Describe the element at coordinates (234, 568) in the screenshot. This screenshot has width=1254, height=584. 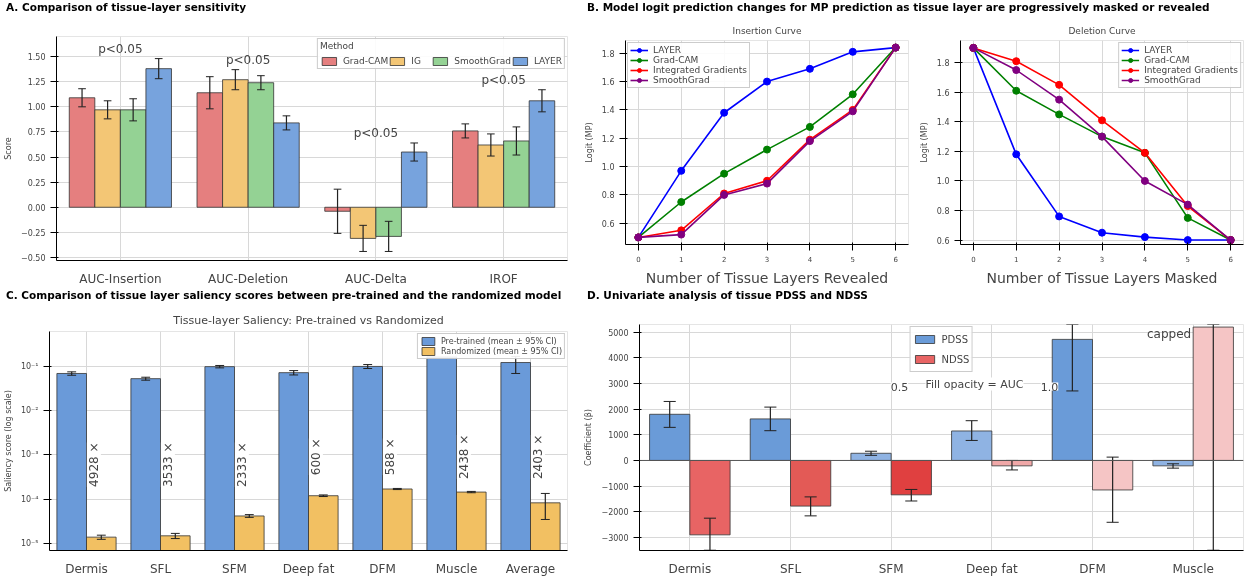
I see `x-tick-label: SFM` at that location.